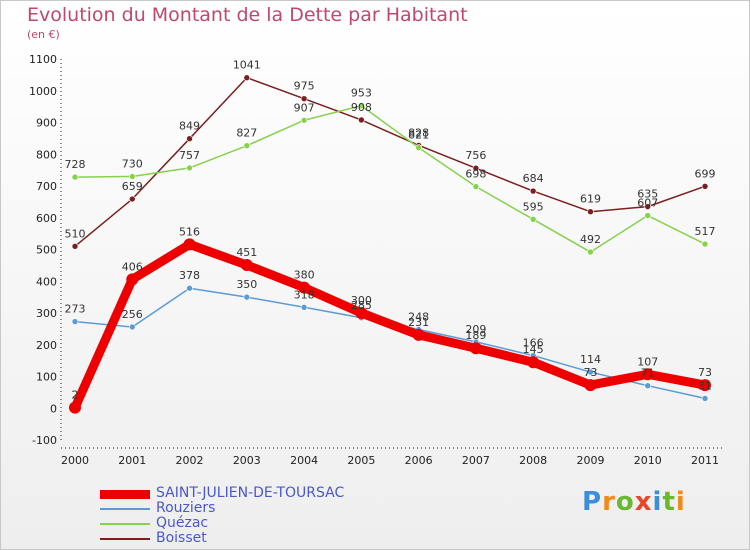 This screenshot has height=550, width=750. I want to click on data-label: 318, so click(304, 294).